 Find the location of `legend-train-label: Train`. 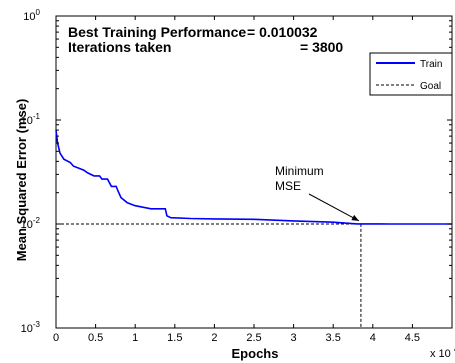

legend-train-label: Train is located at coordinates (431, 64).